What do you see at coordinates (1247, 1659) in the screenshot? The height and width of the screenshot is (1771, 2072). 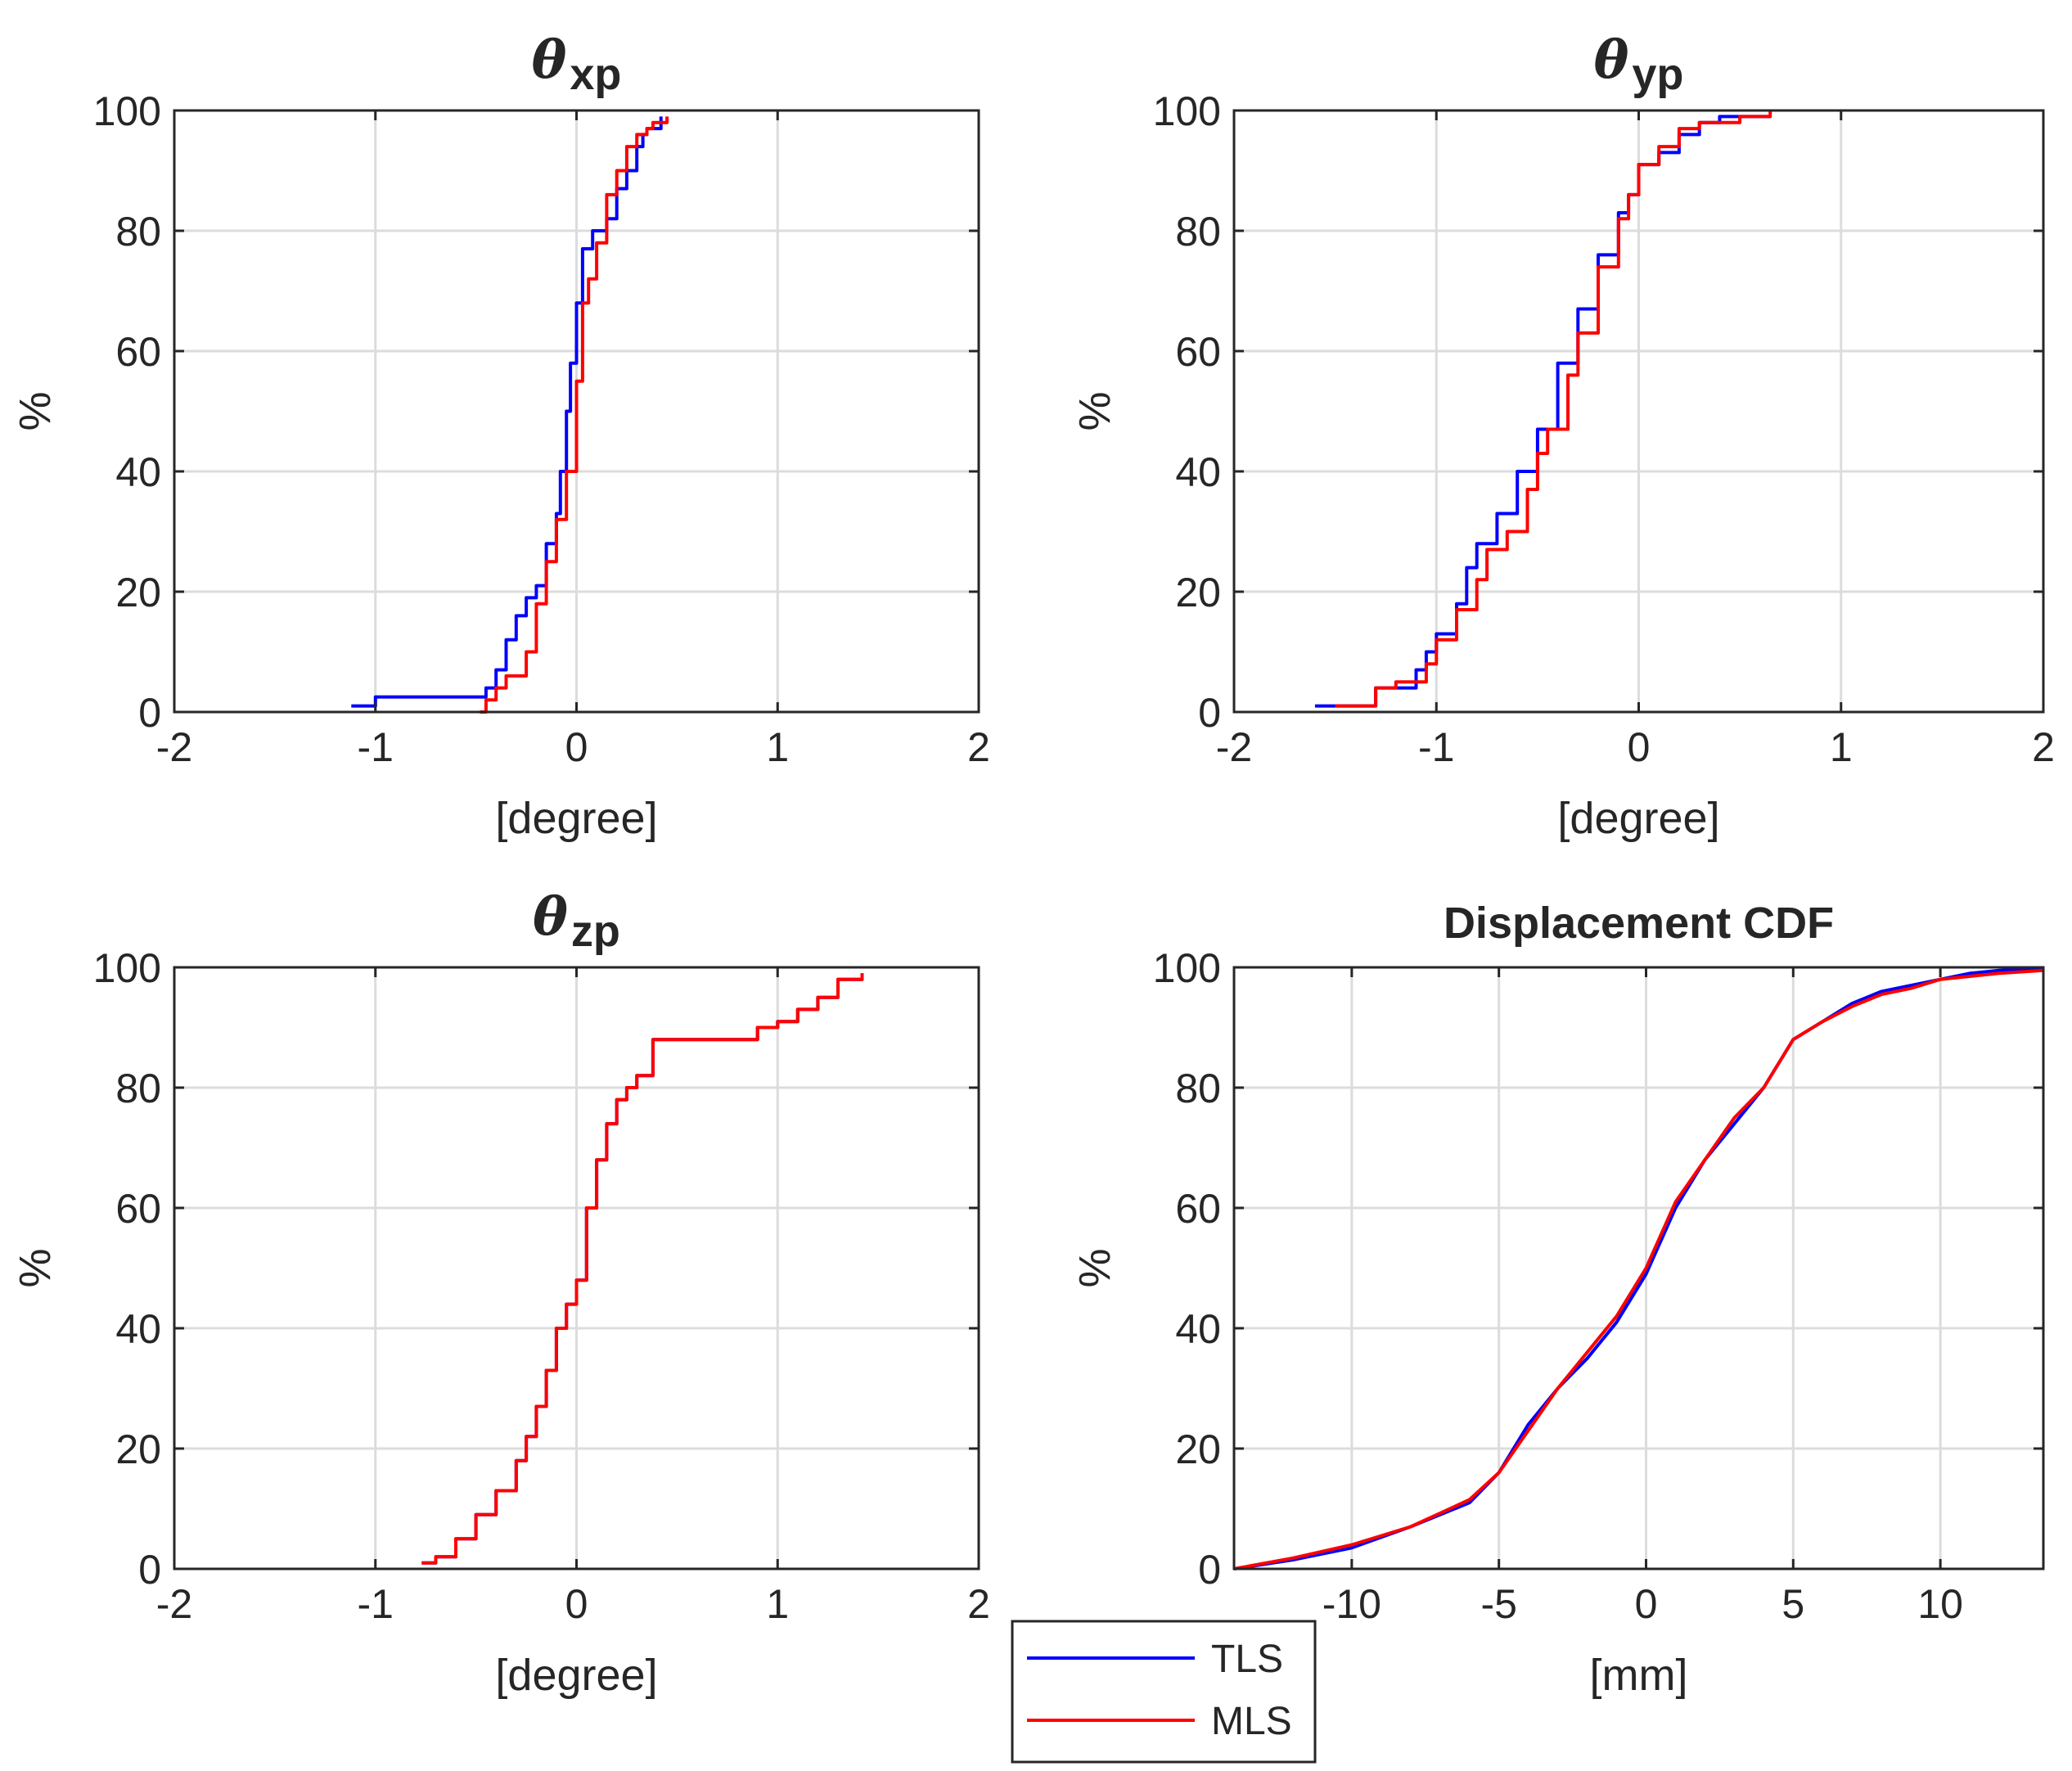 I see `legend-label-tls: TLS` at bounding box center [1247, 1659].